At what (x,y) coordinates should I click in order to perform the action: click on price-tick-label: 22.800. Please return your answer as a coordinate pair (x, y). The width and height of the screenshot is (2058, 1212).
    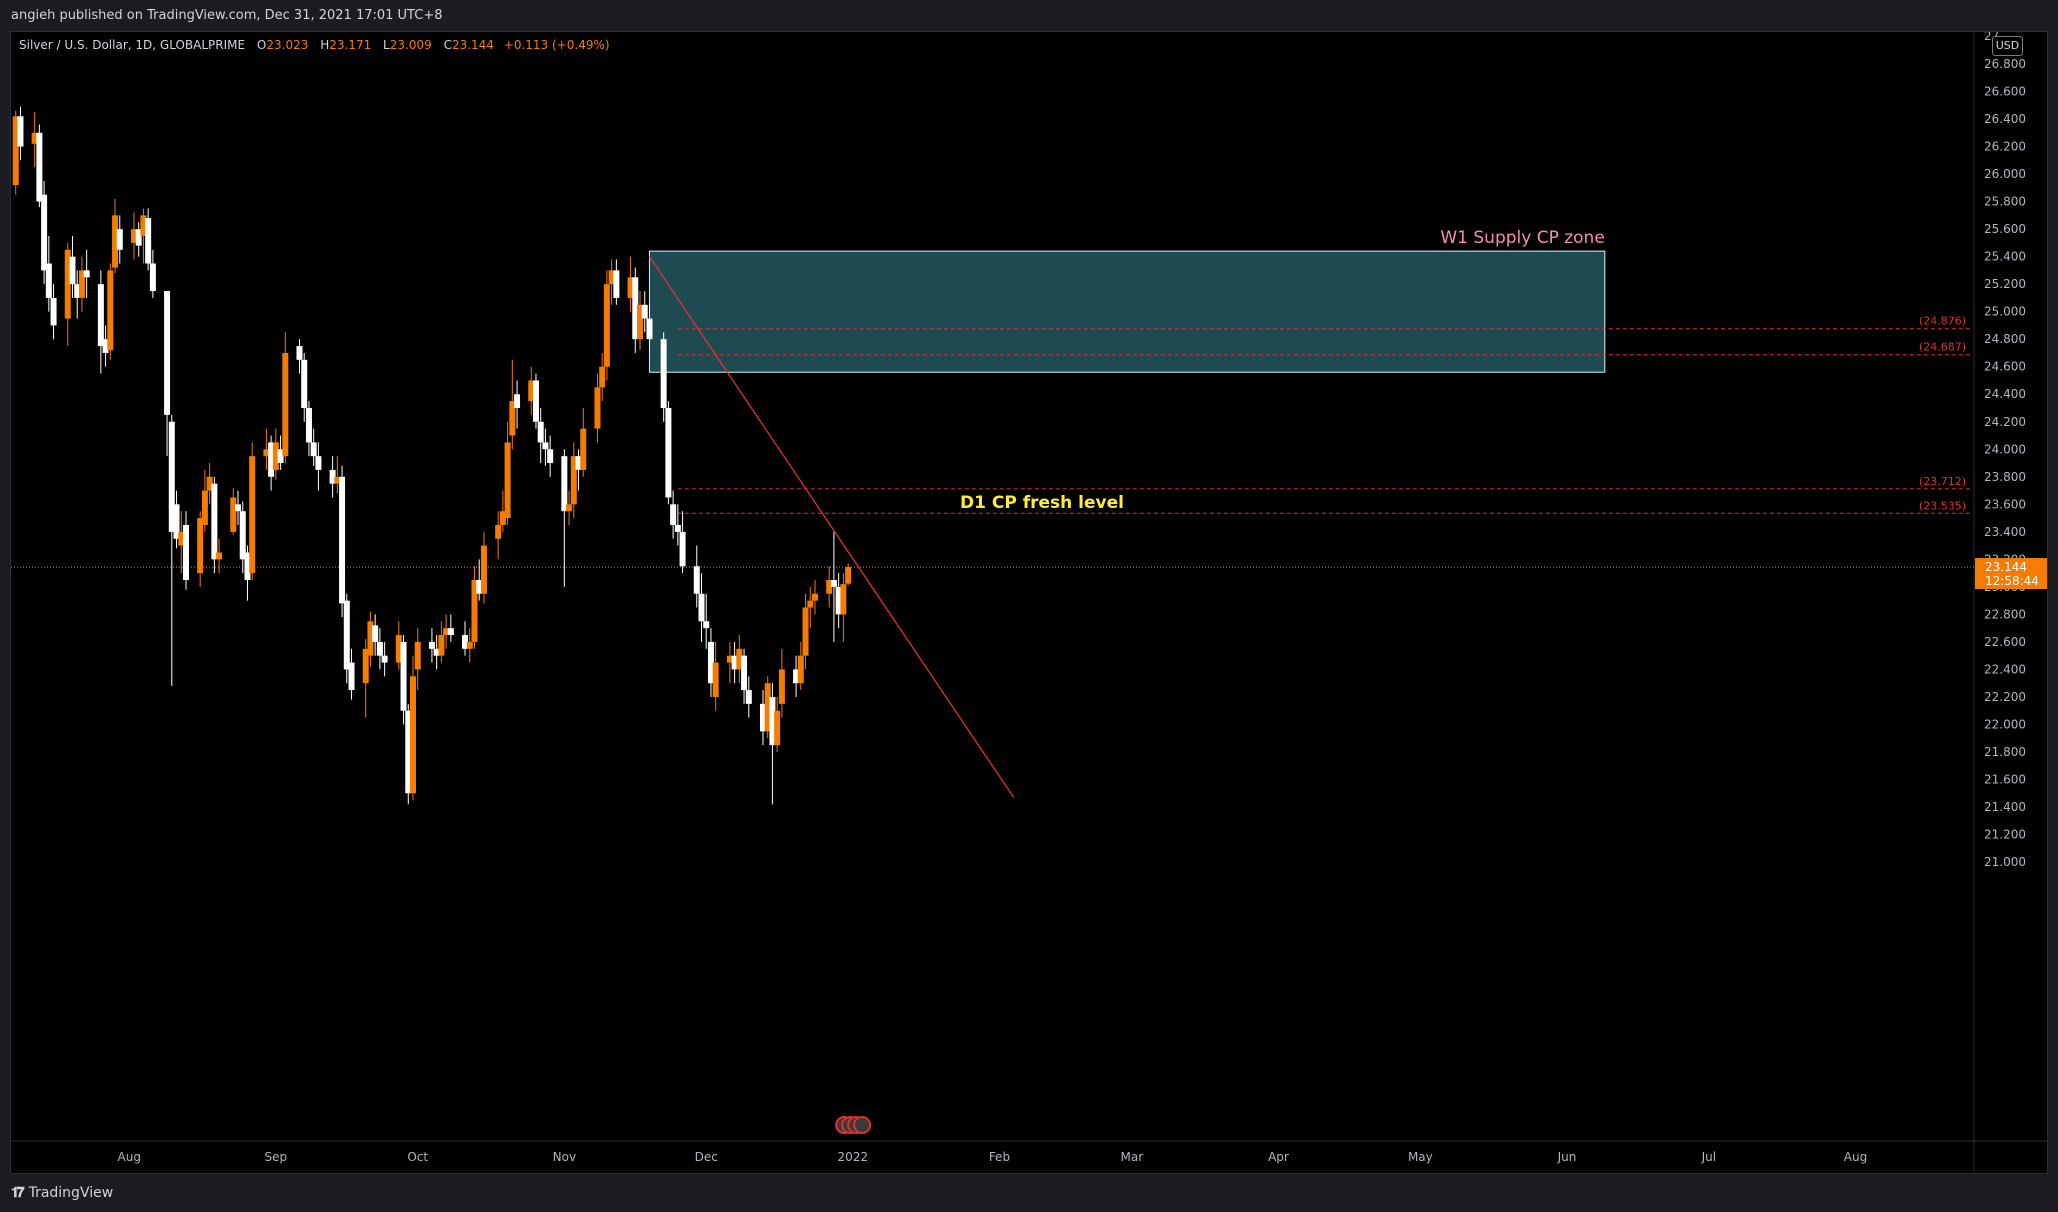
    Looking at the image, I should click on (2005, 614).